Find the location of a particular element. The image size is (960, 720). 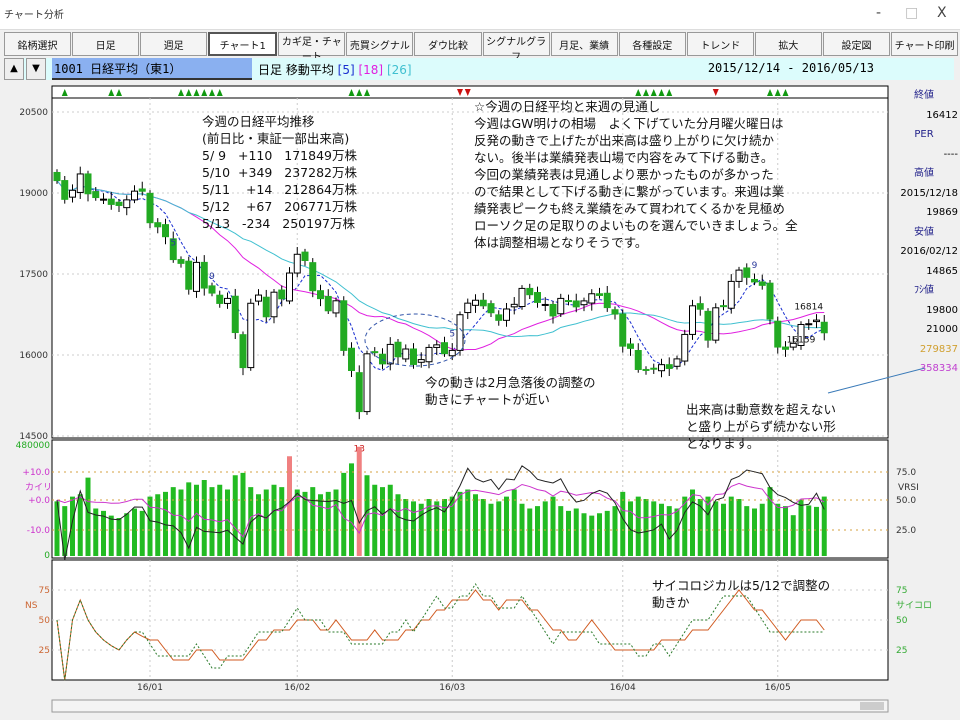

psych-tick-label: 75 is located at coordinates (901, 591).